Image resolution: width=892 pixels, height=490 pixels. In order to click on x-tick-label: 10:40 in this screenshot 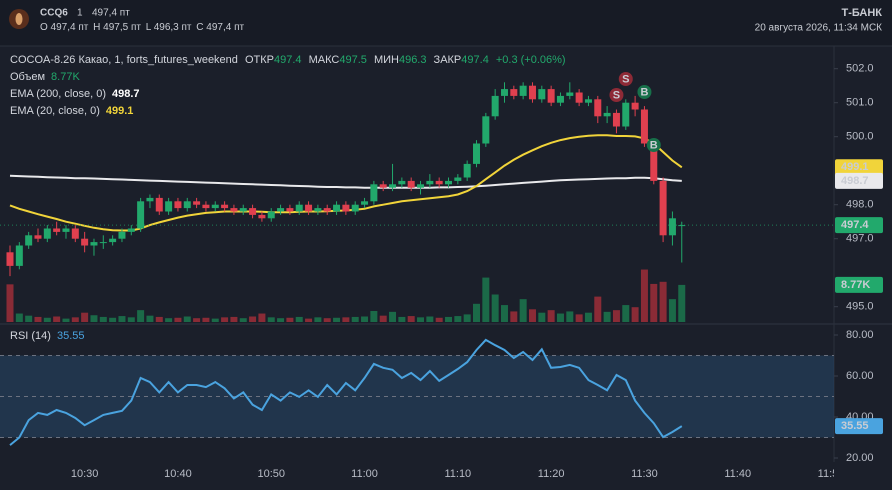, I will do `click(178, 474)`.